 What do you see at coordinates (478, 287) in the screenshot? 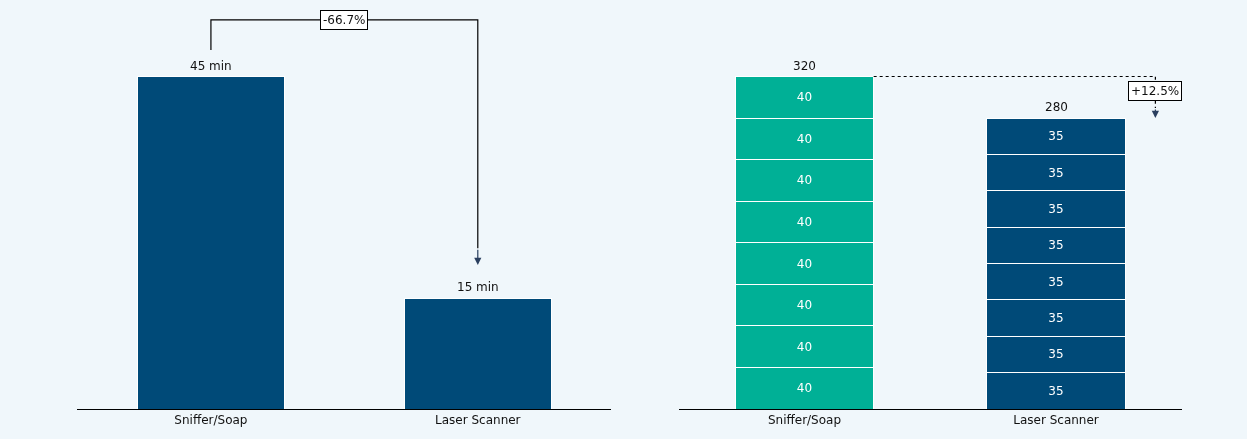
I see `data-label: 15 min` at bounding box center [478, 287].